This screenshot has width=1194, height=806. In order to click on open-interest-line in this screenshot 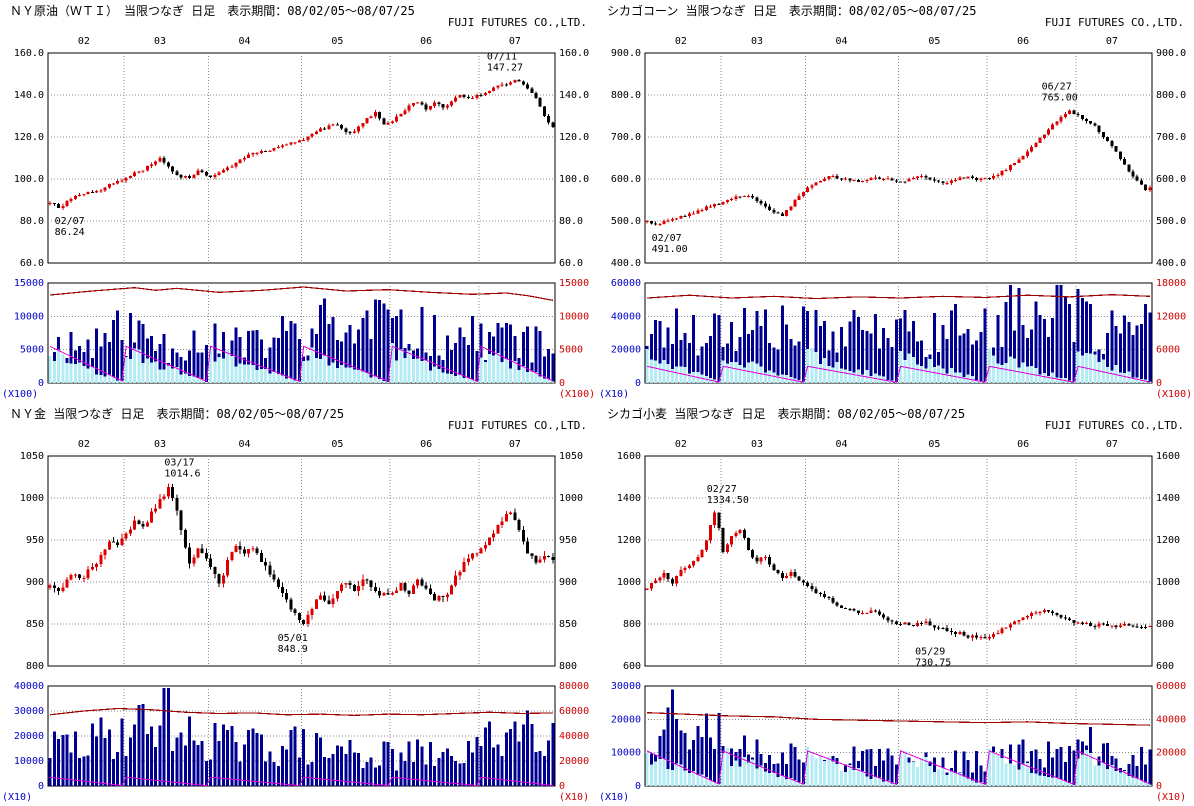, I will do `click(301, 293)`.